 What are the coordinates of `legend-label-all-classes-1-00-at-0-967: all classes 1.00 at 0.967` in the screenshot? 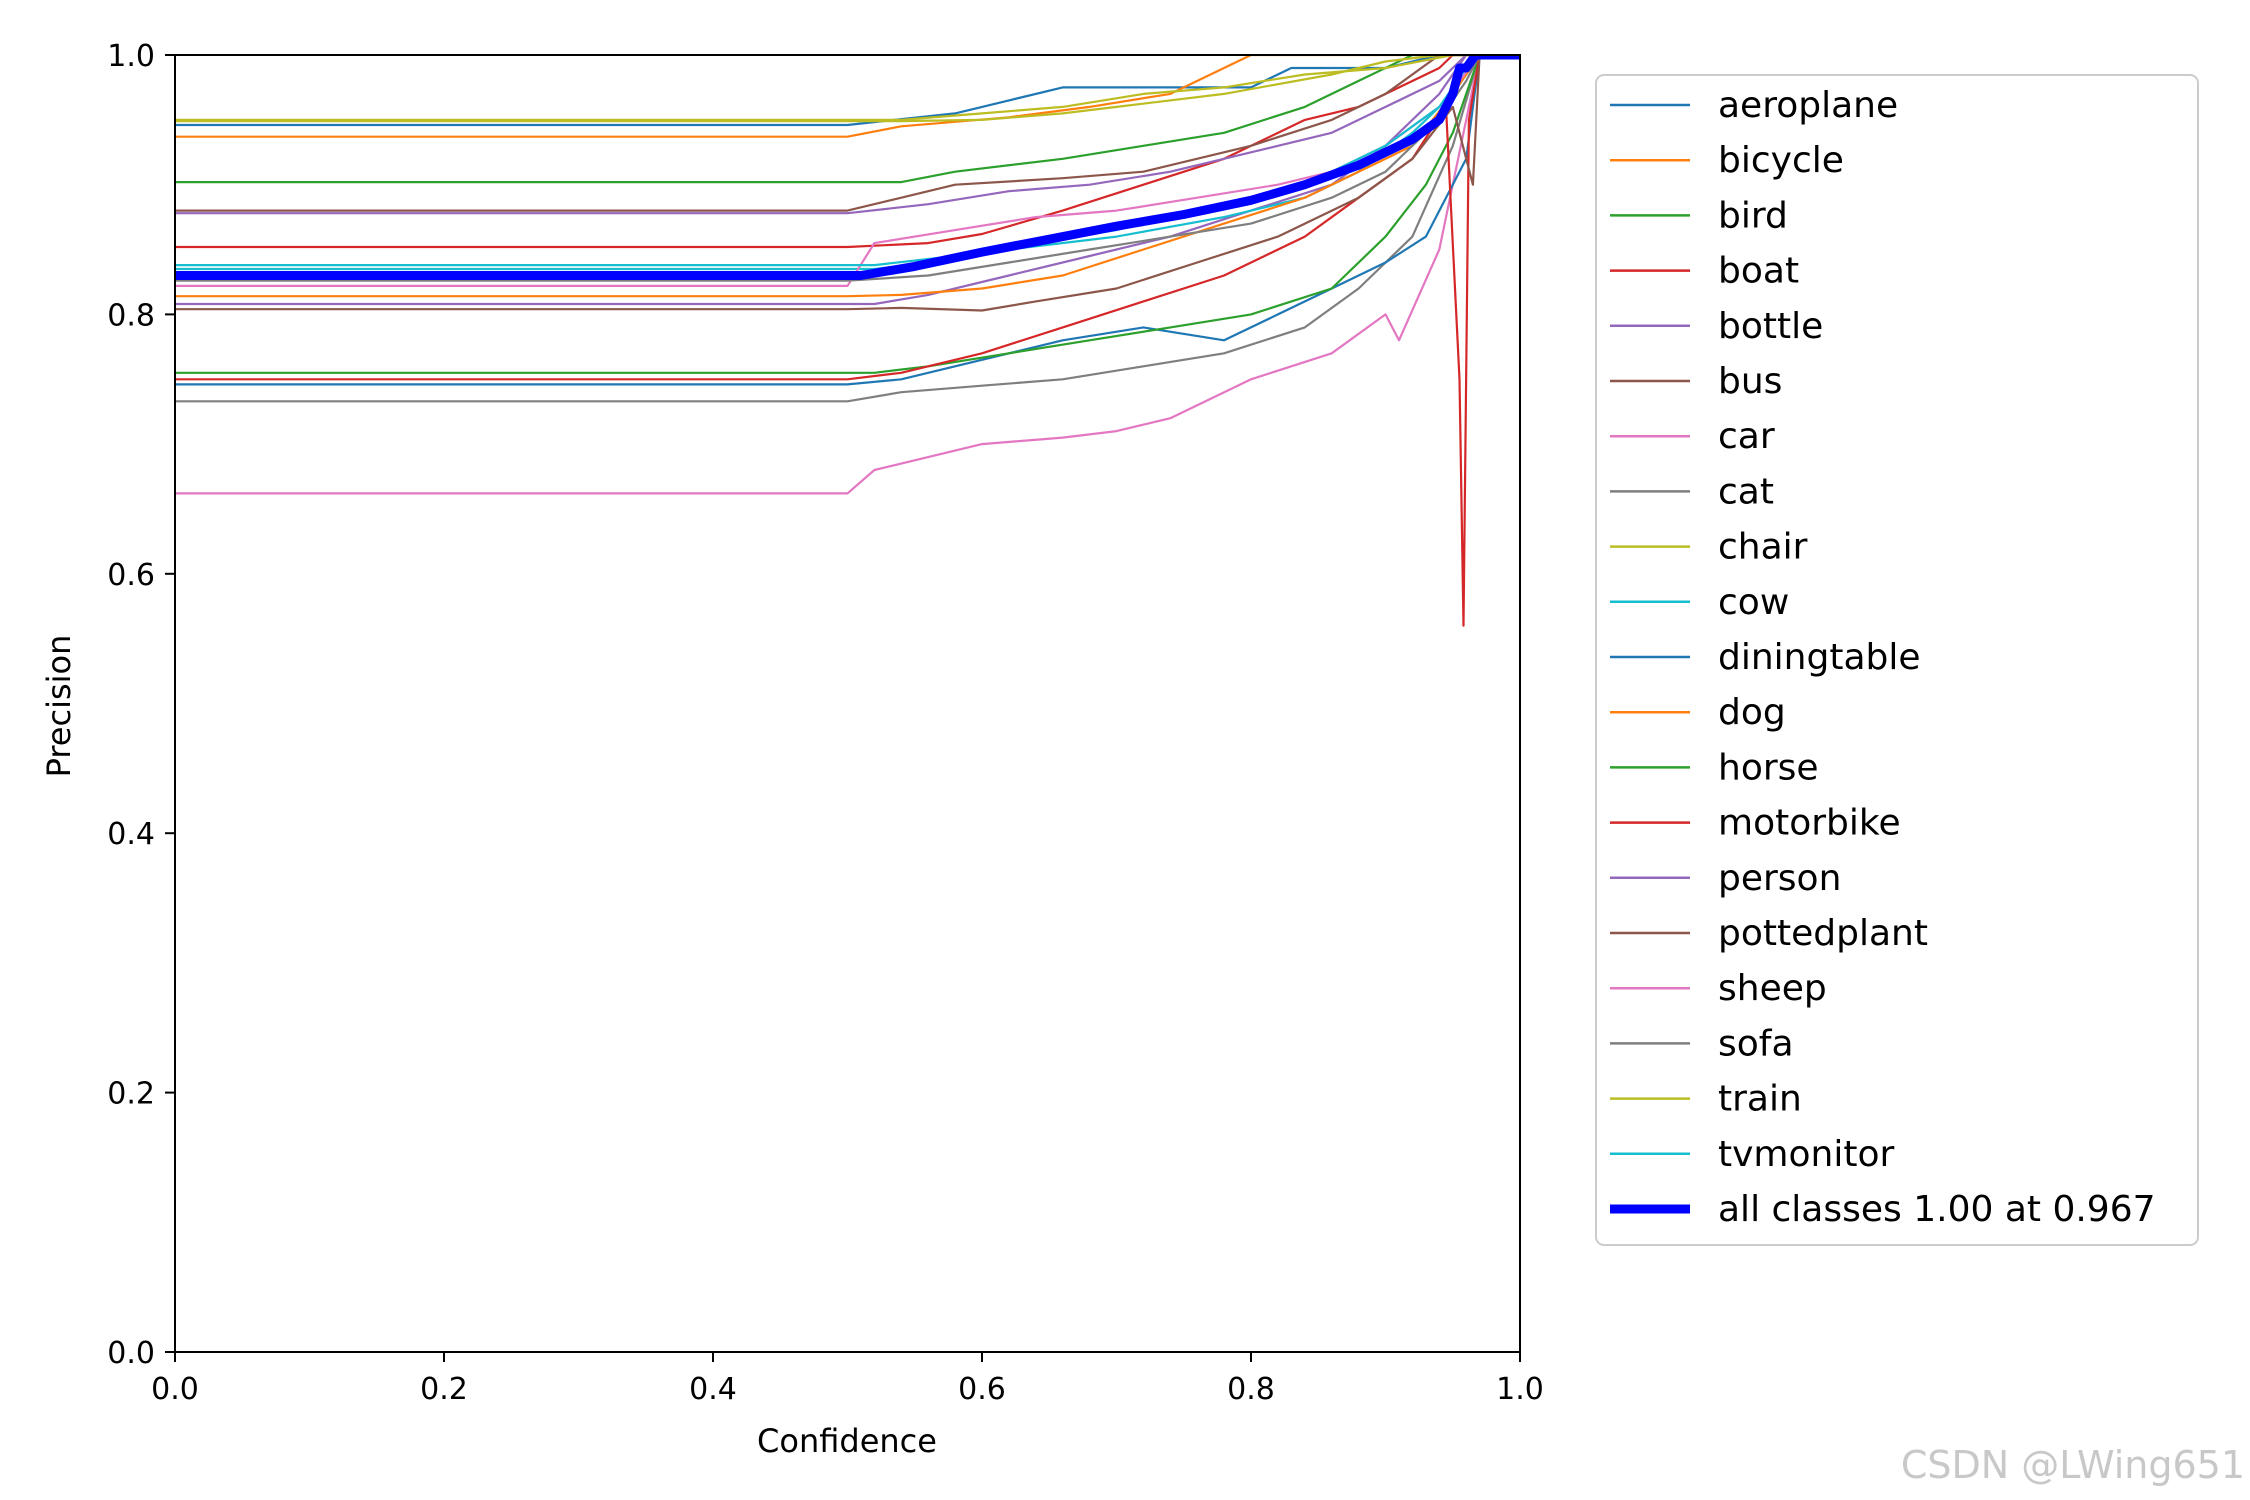 It's located at (1937, 1209).